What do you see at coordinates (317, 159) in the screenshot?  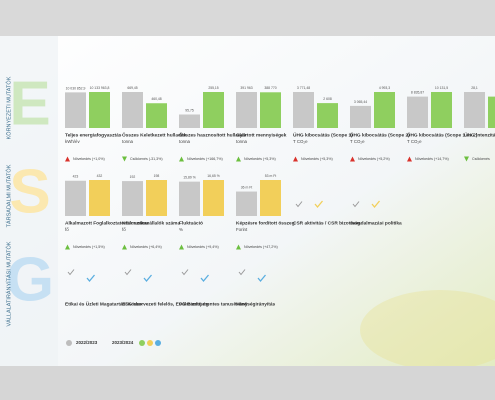 I see `change-label: Növekedés (+5,3%)` at bounding box center [317, 159].